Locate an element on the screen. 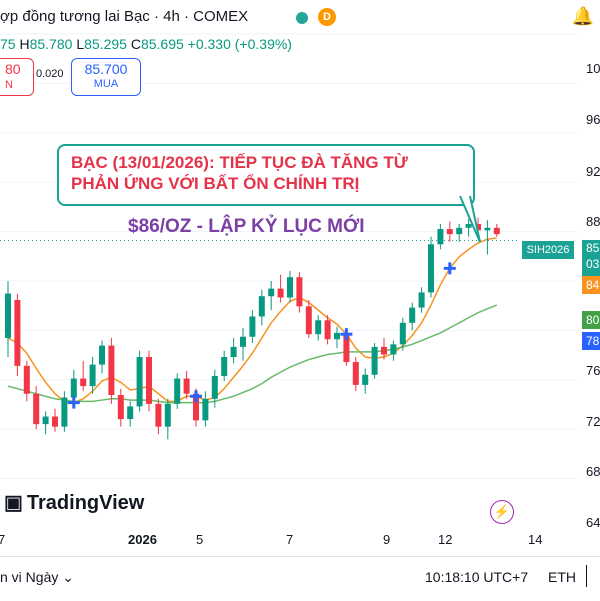 This screenshot has height=601, width=600. timezone-label: n vi Ngày is located at coordinates (29, 577).